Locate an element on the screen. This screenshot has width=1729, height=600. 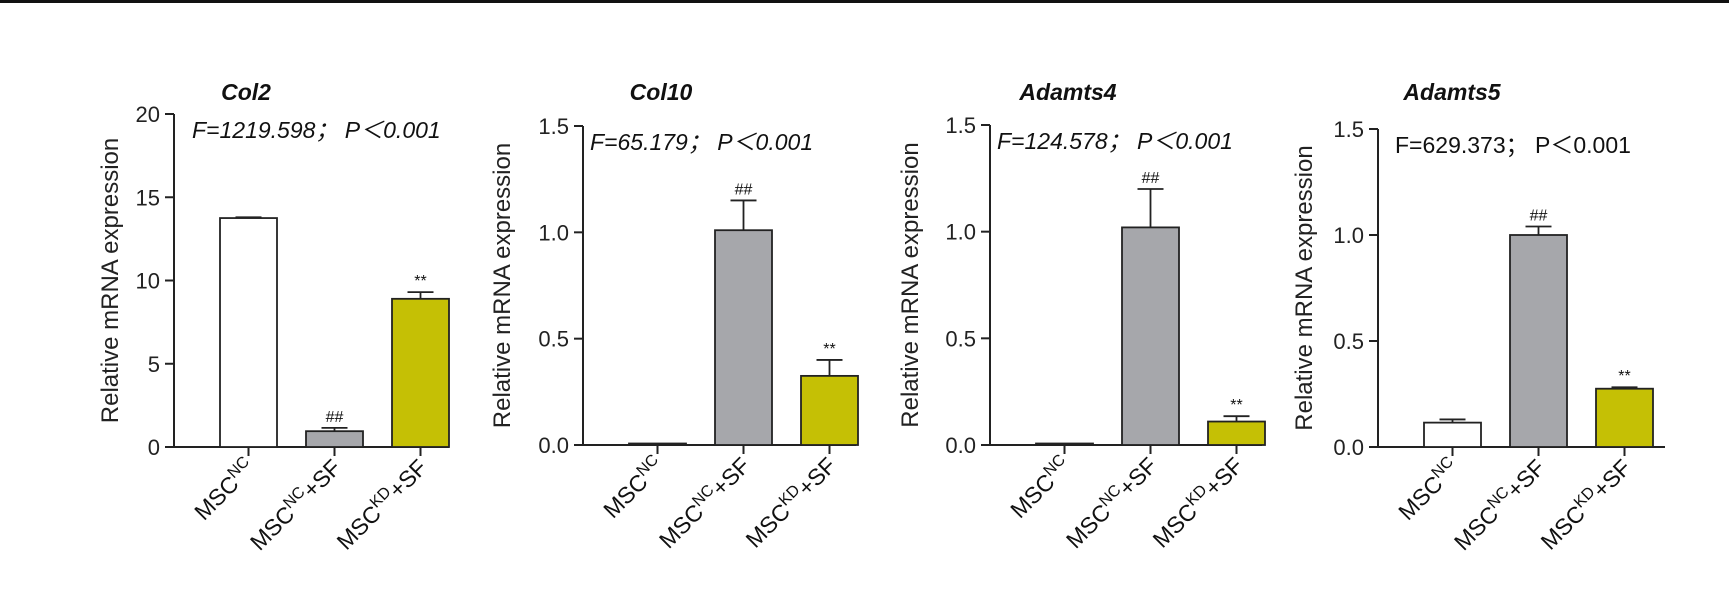
stat-annotation: F=1219.598； P＜0.001 is located at coordinates (316, 130).